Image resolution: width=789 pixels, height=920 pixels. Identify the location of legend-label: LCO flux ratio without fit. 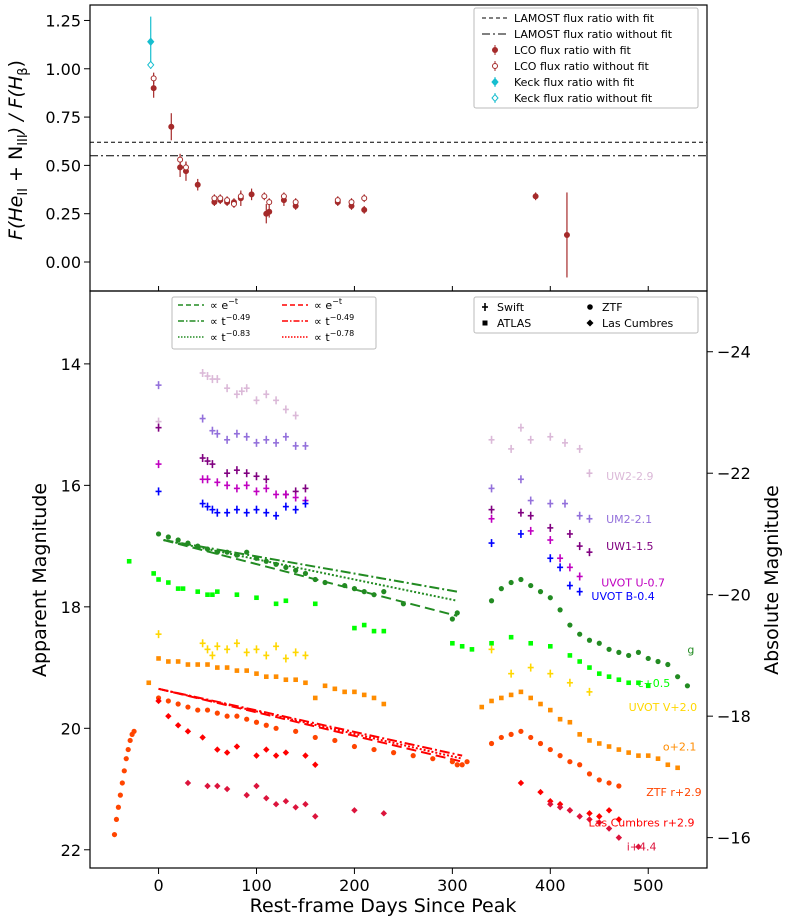
(582, 66).